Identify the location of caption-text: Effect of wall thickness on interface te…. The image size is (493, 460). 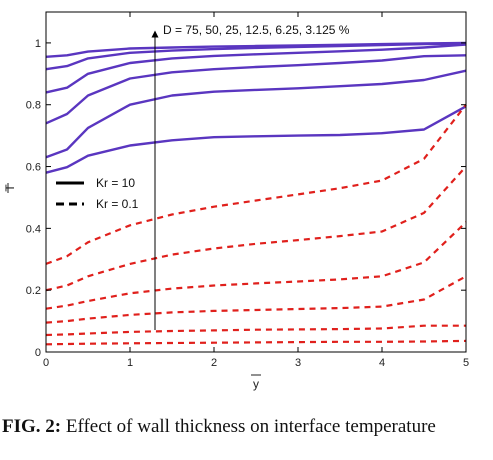
(250, 426).